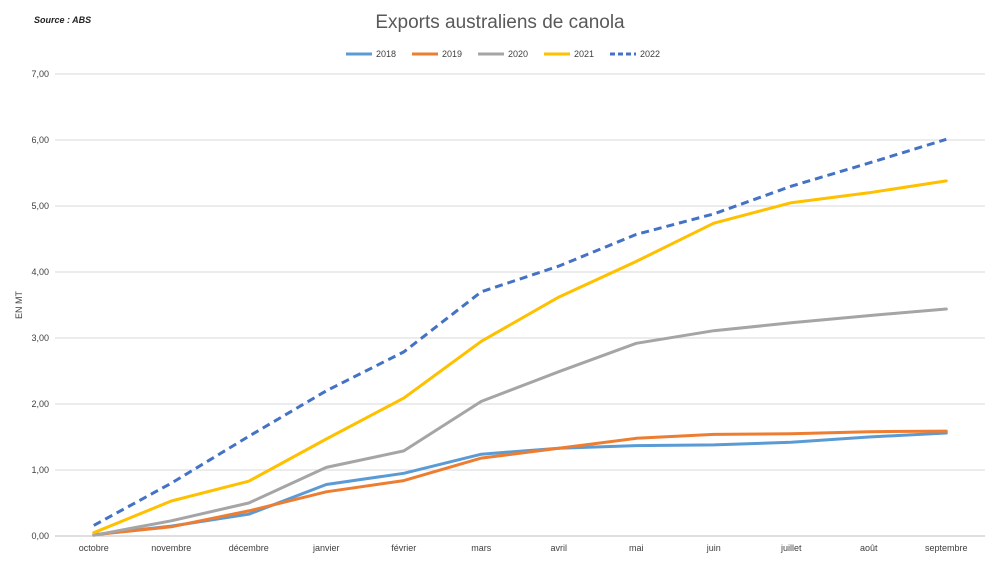 Image resolution: width=1000 pixels, height=562 pixels. I want to click on chart-title: Exports australiens de canola, so click(500, 22).